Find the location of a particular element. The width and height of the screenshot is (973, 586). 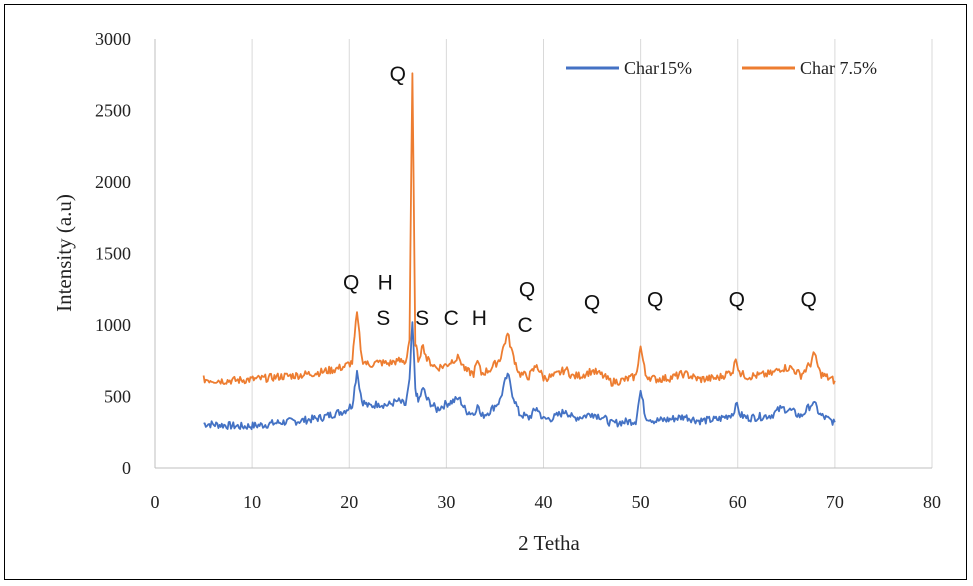

legend-label: Char15% is located at coordinates (658, 68).